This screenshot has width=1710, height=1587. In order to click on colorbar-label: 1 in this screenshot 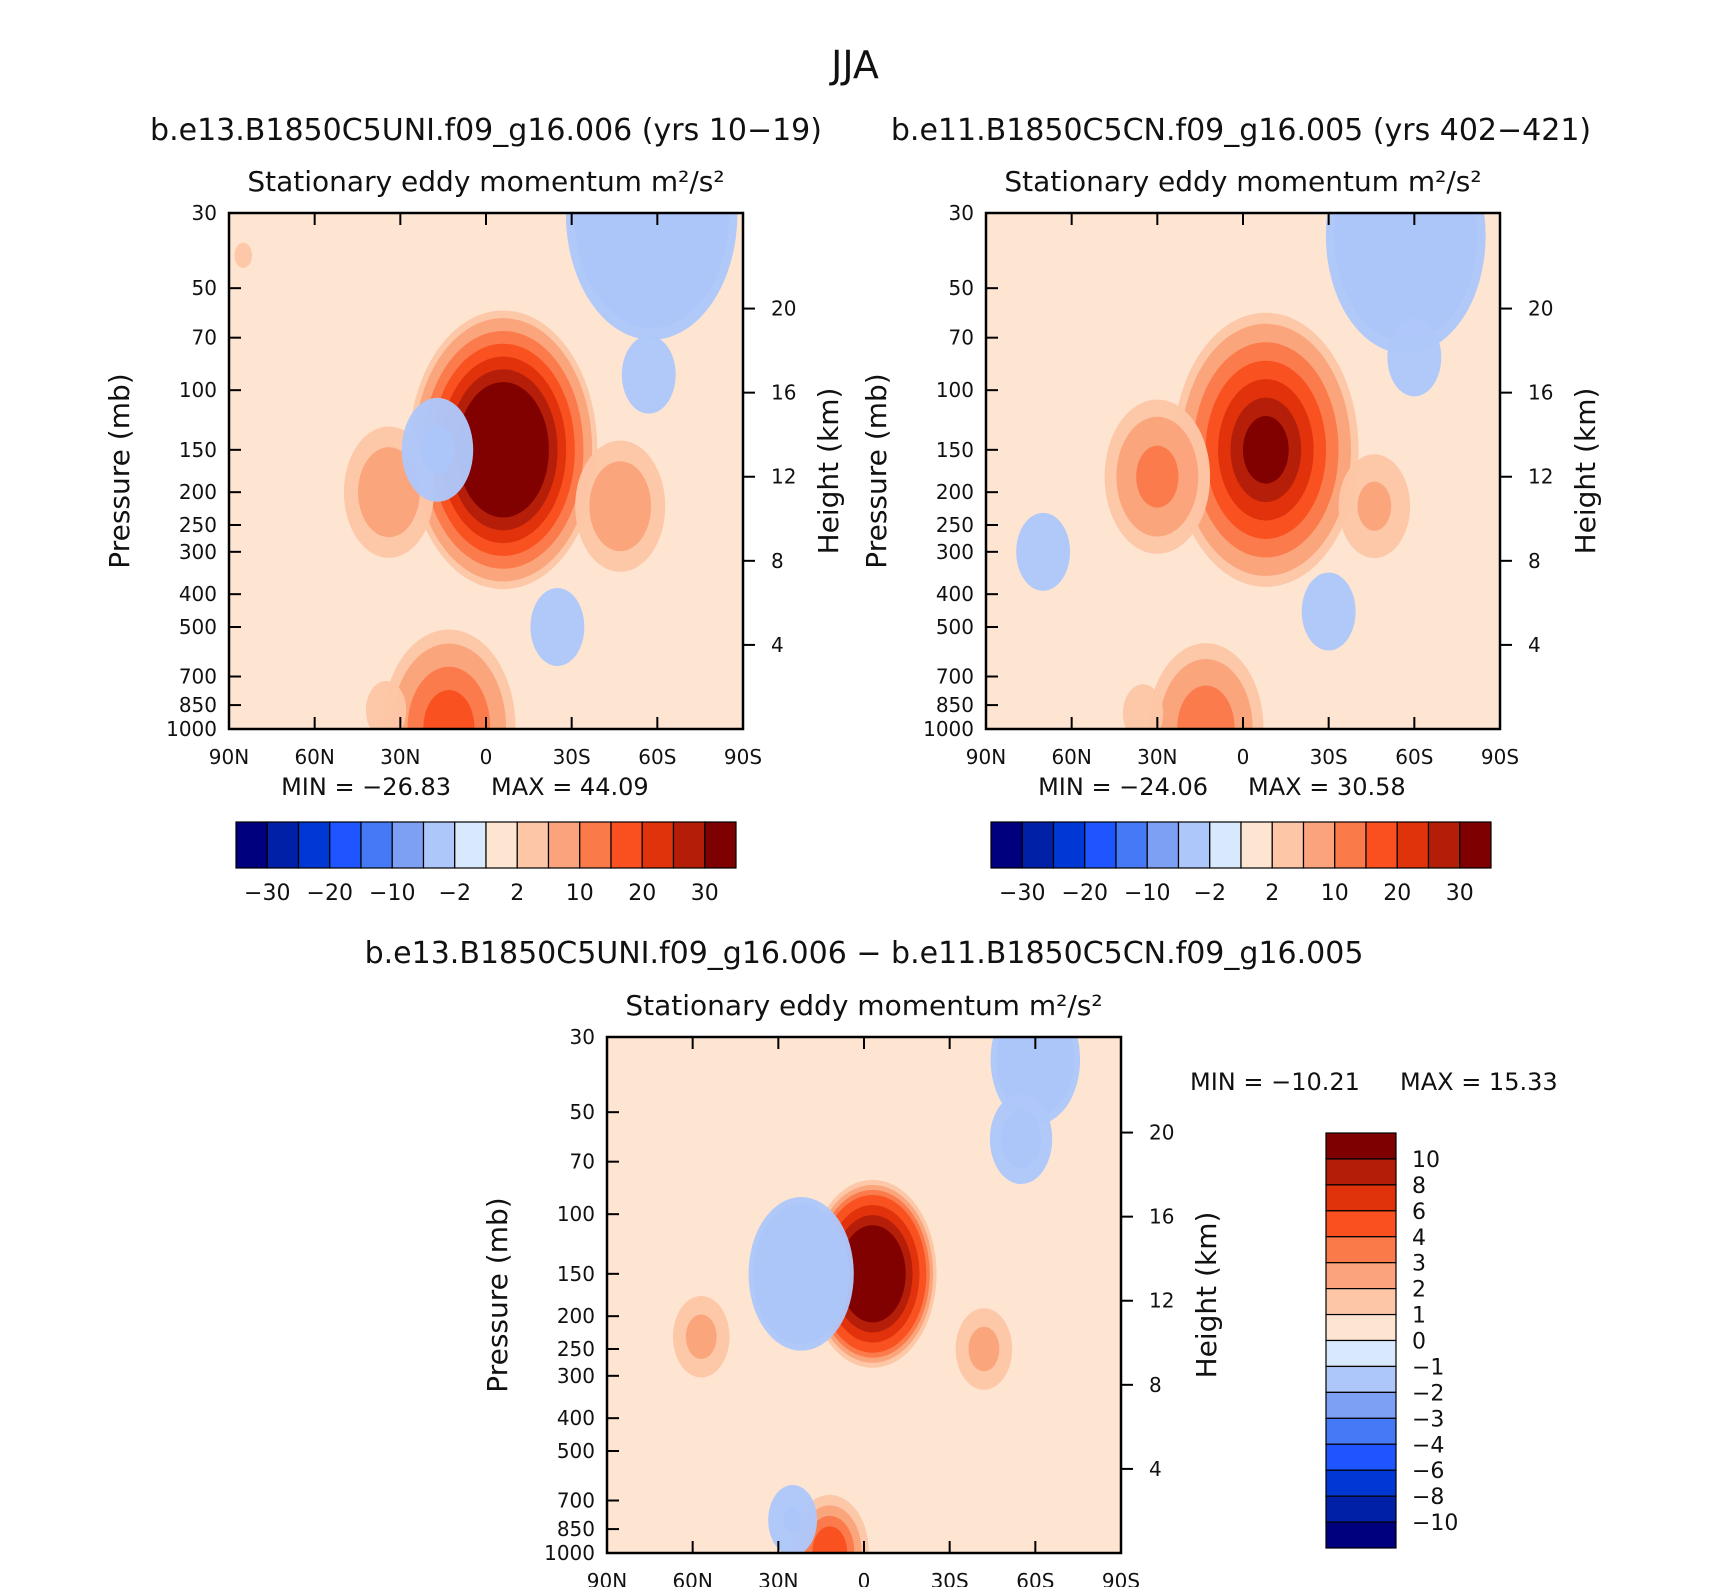, I will do `click(1419, 1316)`.